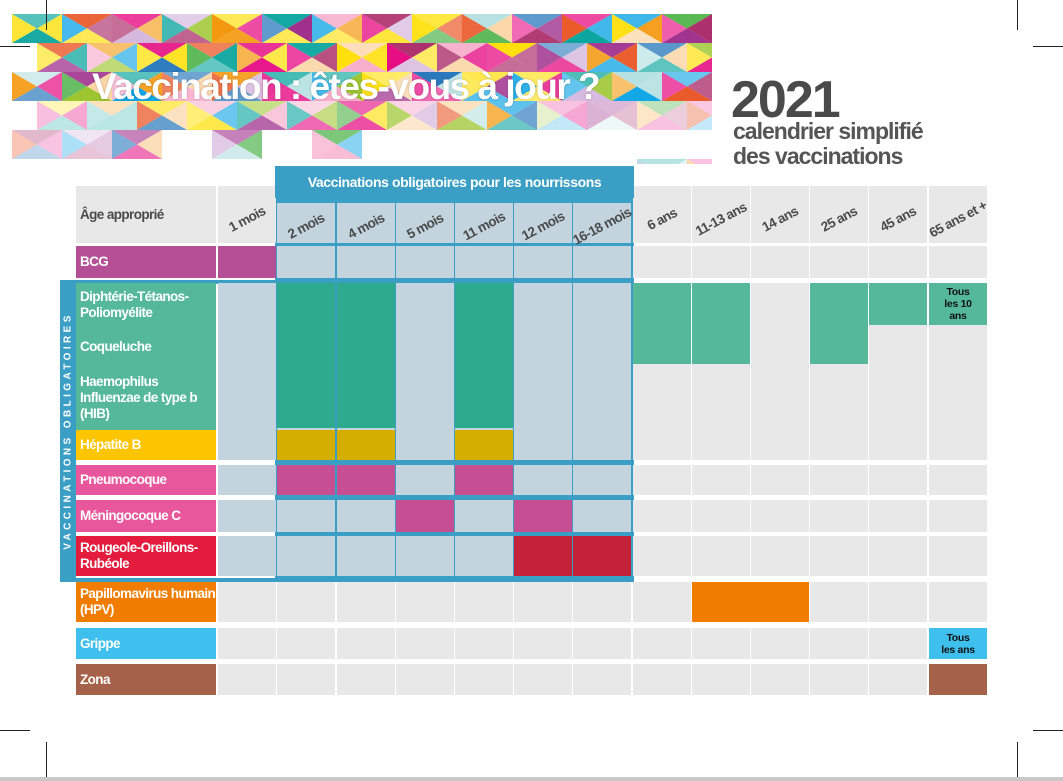 This screenshot has width=1063, height=781. What do you see at coordinates (531, 779) in the screenshot?
I see `bottom-edge` at bounding box center [531, 779].